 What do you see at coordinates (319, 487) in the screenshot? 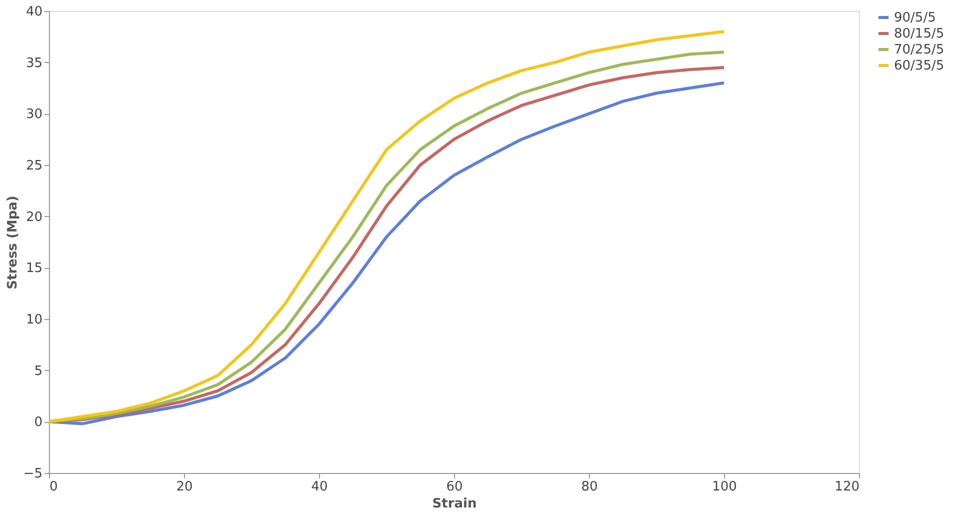
I see `x-tick-label: 40` at bounding box center [319, 487].